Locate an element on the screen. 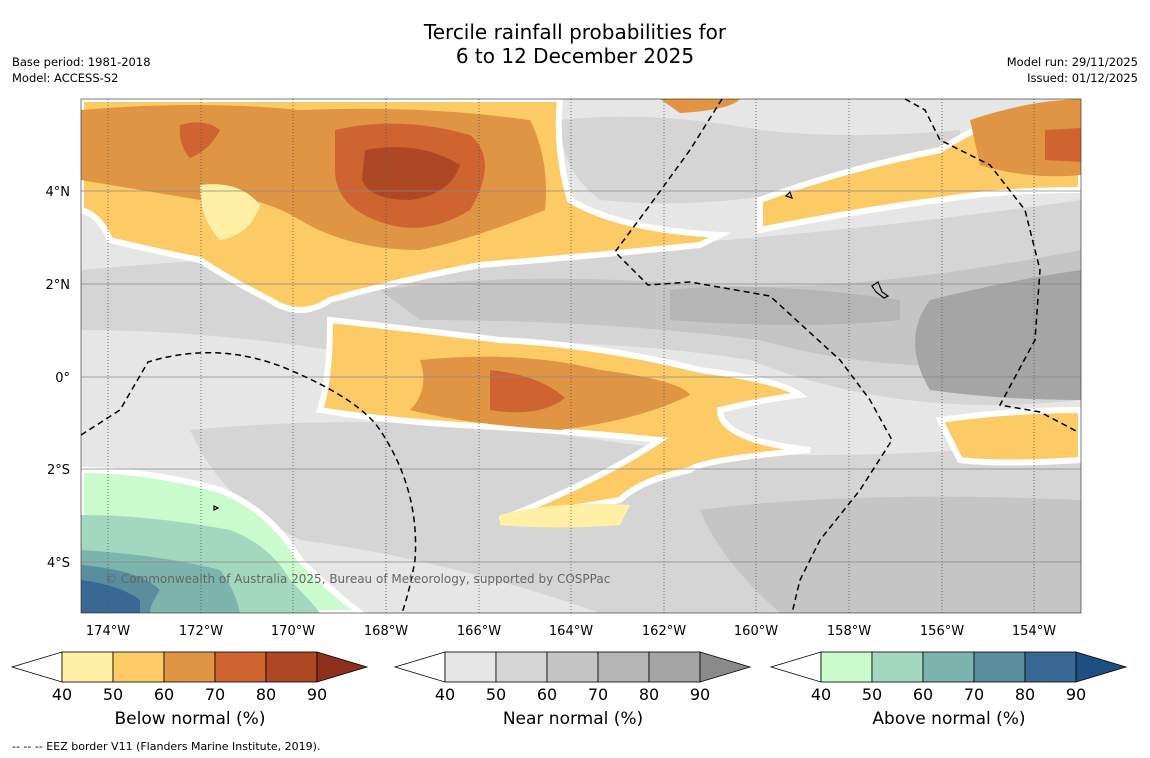 The image size is (1150, 758). colorbar-label-near: Near normal (%) is located at coordinates (573, 719).